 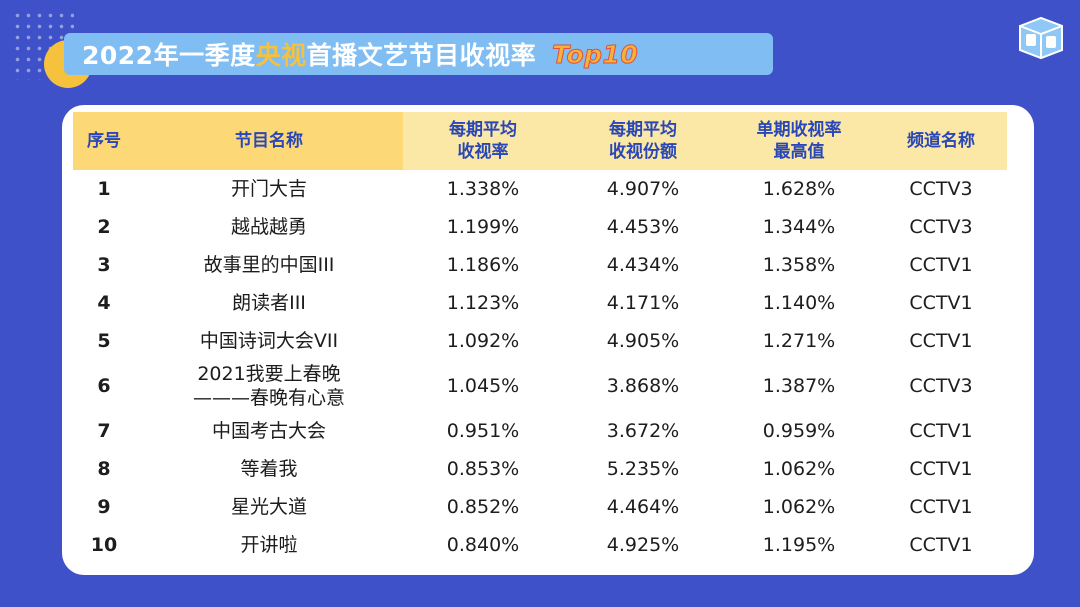 I want to click on cell-avg-share: 5.235%, so click(x=643, y=469).